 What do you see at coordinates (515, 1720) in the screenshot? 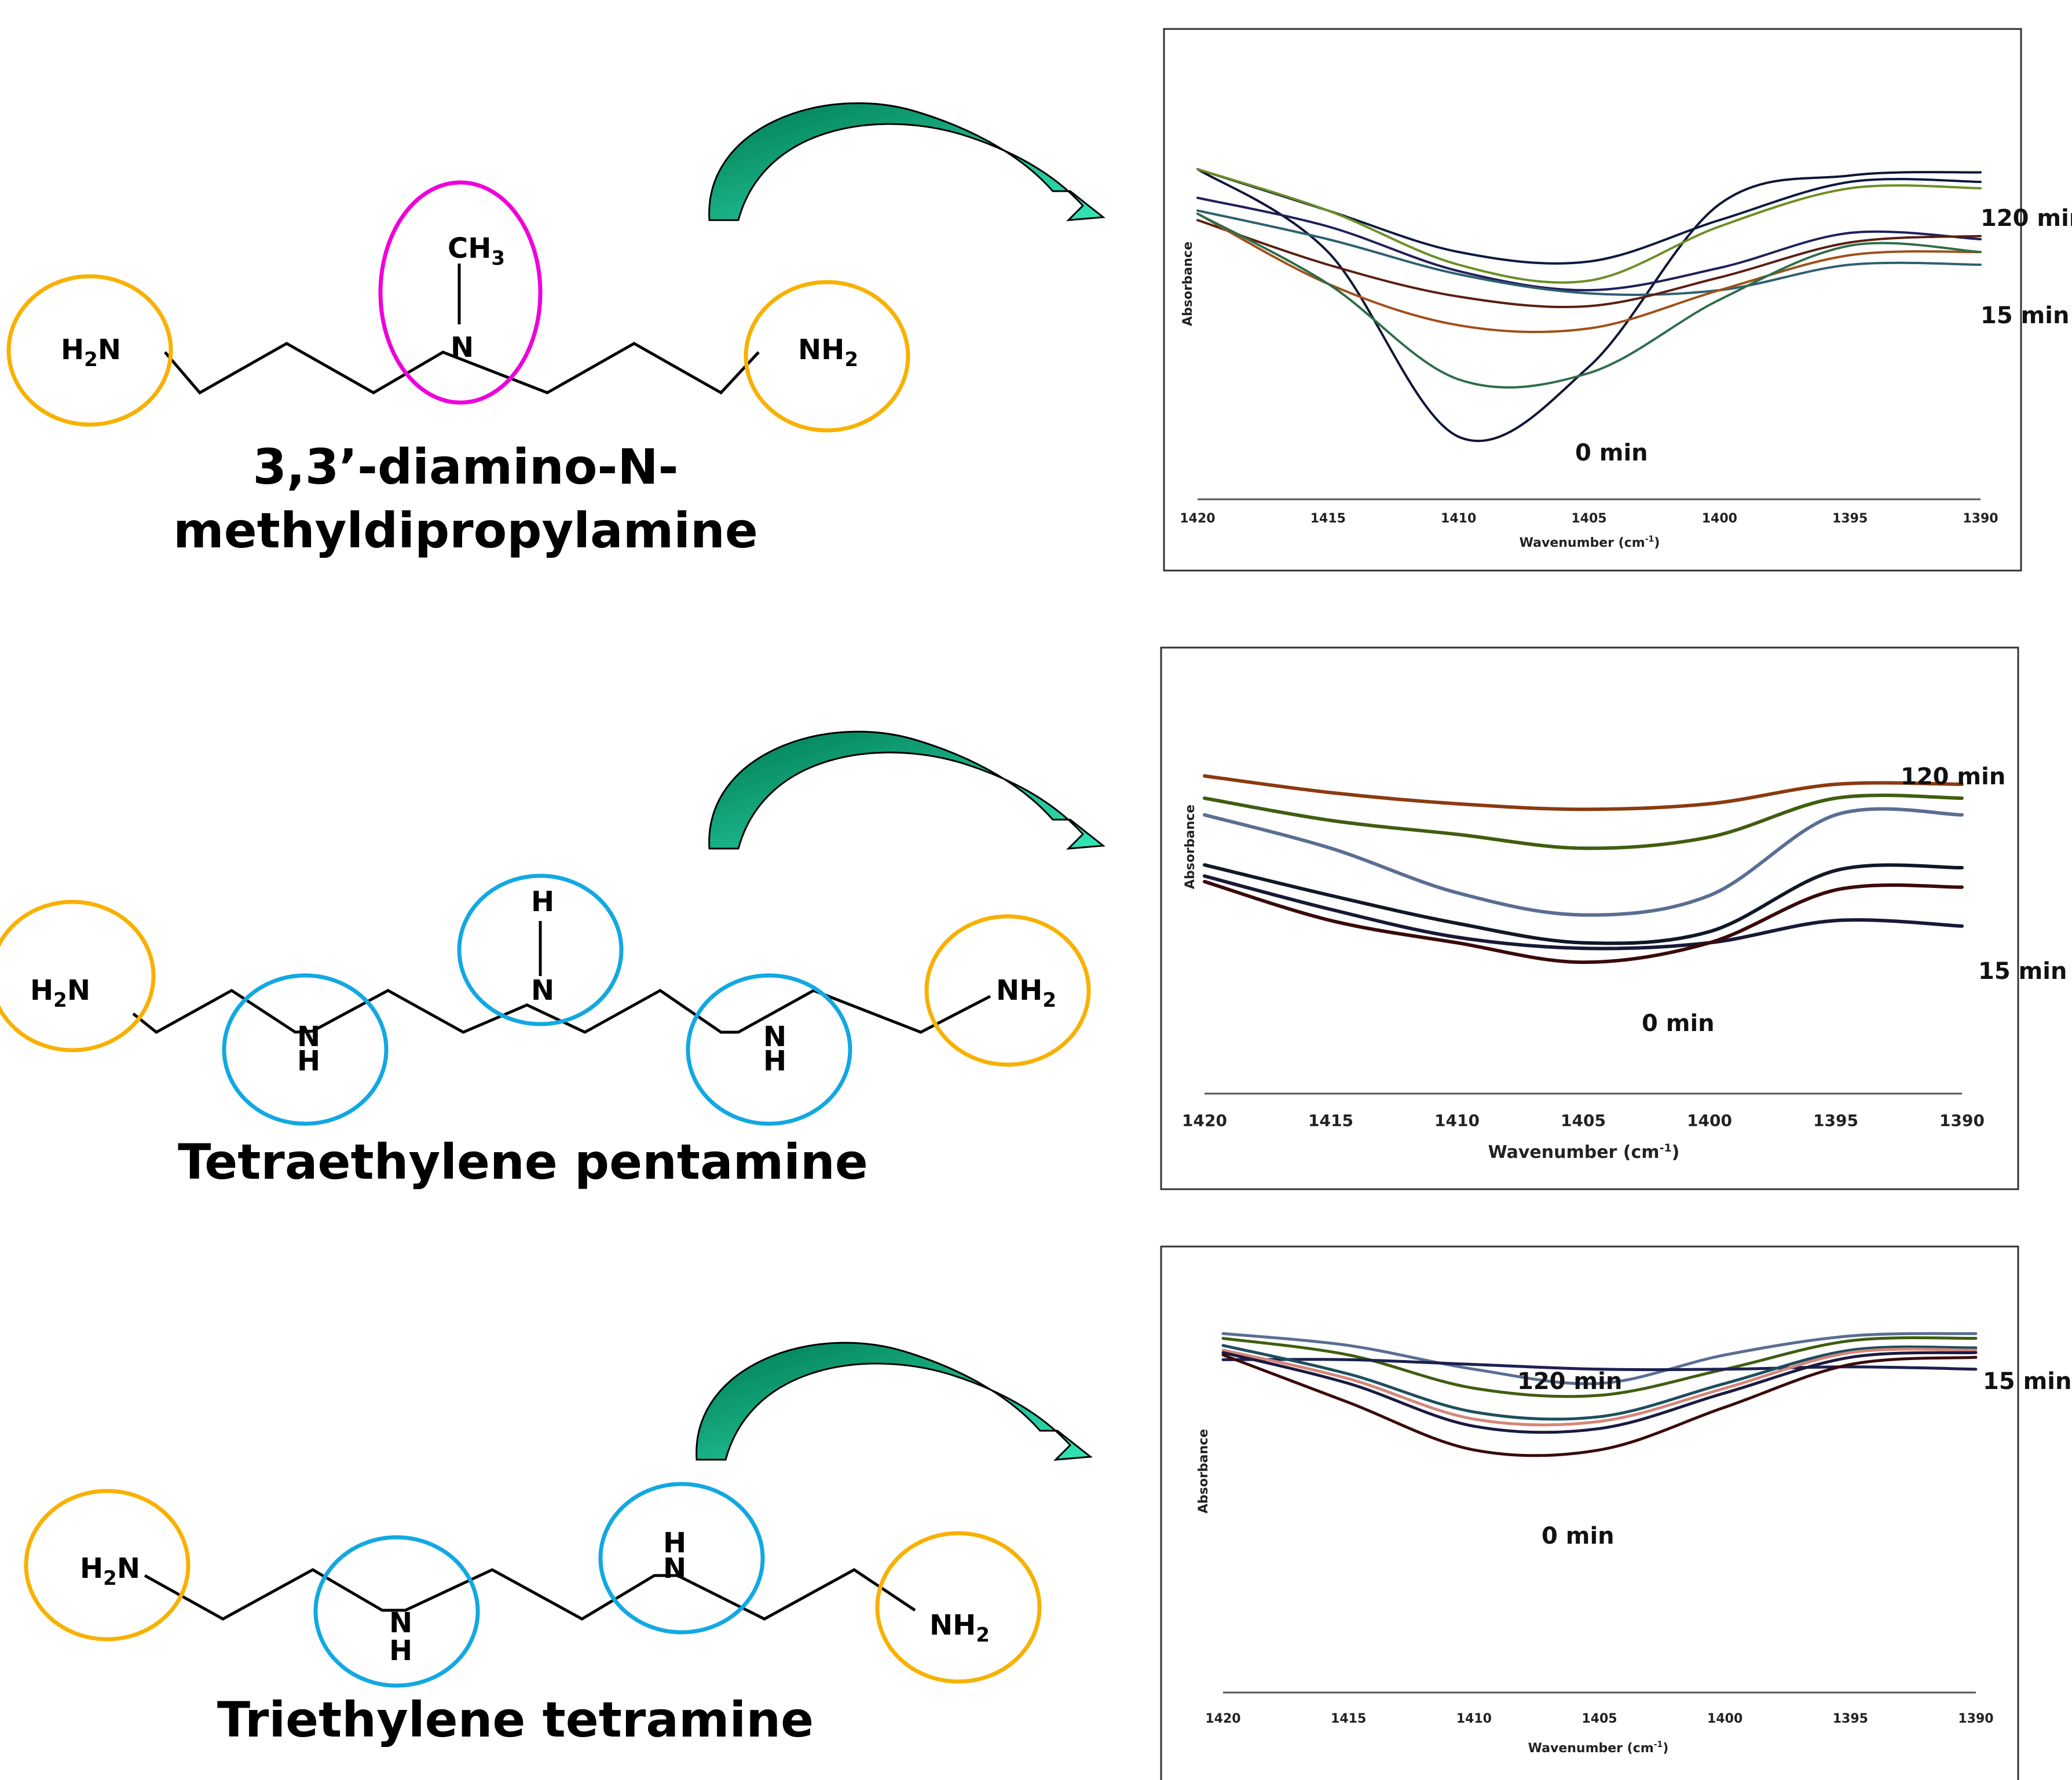
I see `molecule-3-name: Triethylene tetramine` at bounding box center [515, 1720].